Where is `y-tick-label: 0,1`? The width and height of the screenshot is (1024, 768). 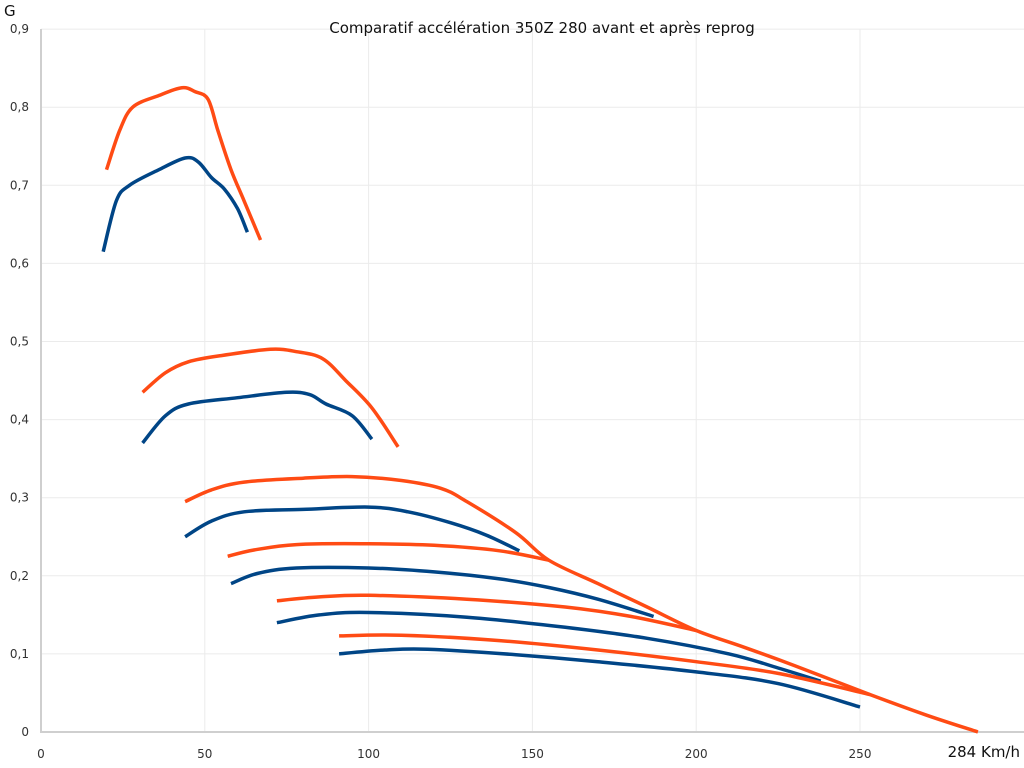 y-tick-label: 0,1 is located at coordinates (19, 654).